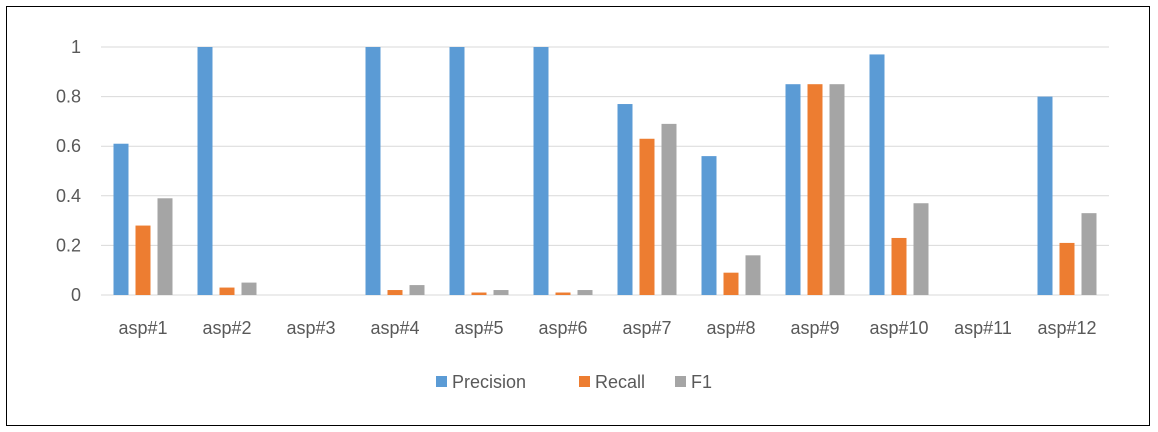 This screenshot has width=1158, height=432. What do you see at coordinates (837, 189) in the screenshot?
I see `bar-f1-asp9` at bounding box center [837, 189].